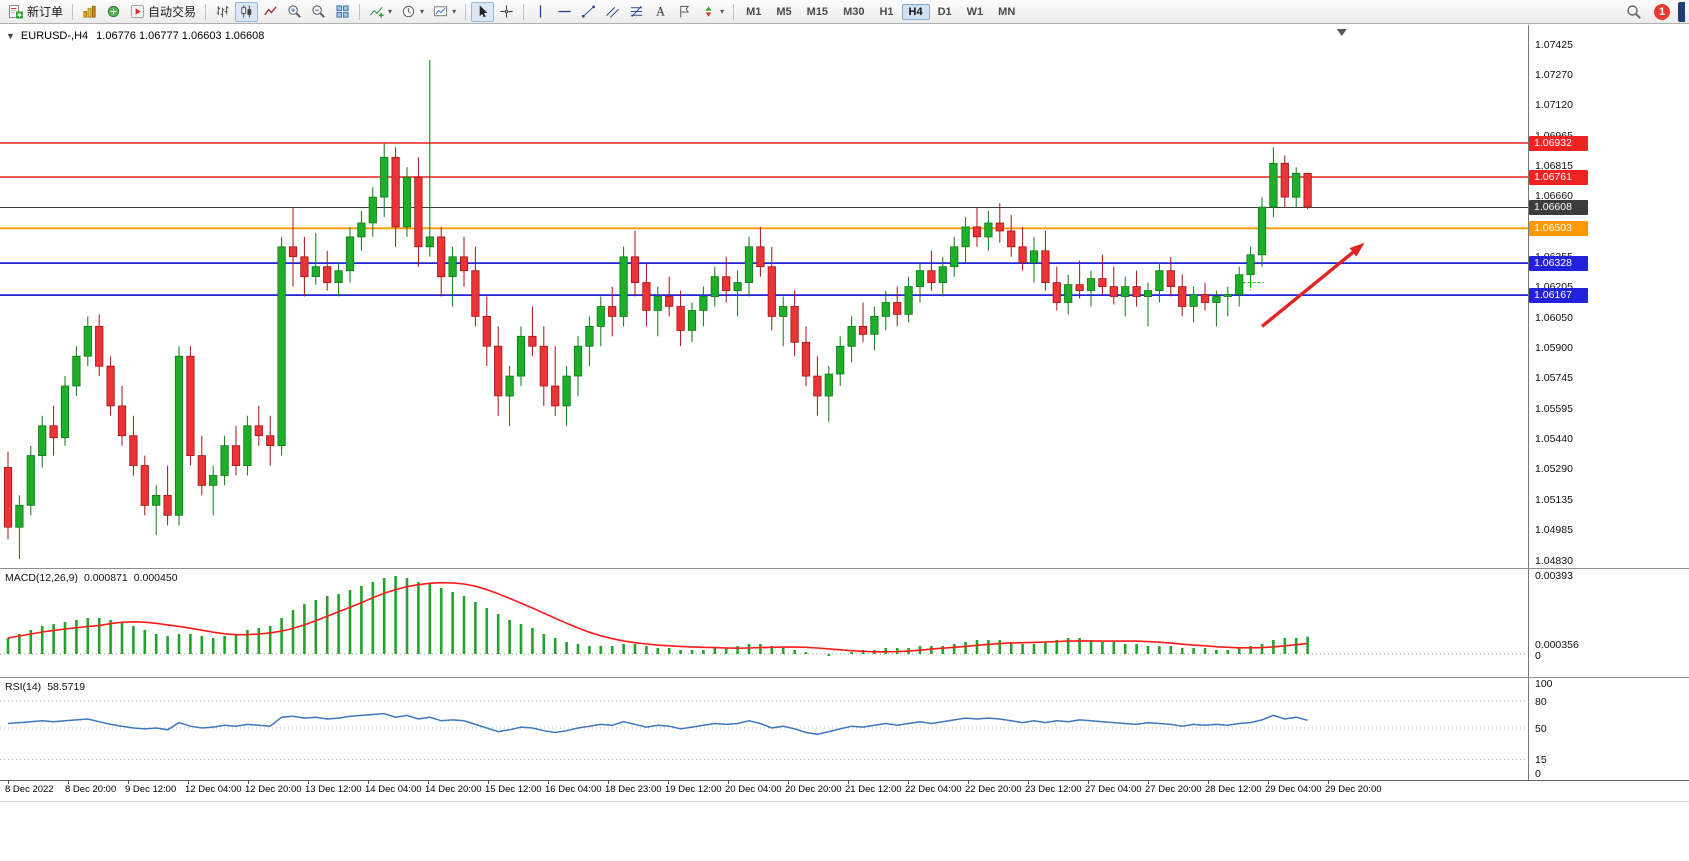 The width and height of the screenshot is (1689, 861). What do you see at coordinates (1541, 728) in the screenshot?
I see `rsi-scale-label: 50` at bounding box center [1541, 728].